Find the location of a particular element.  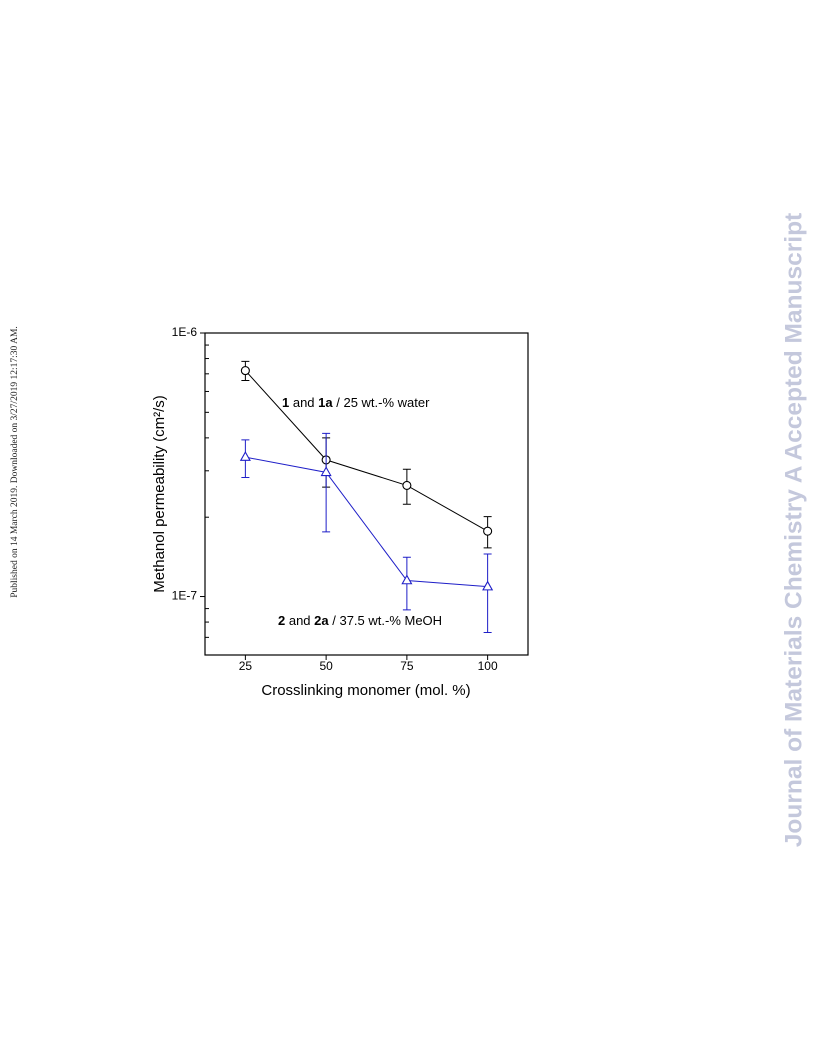

annotation: 2 and 2a / 37.5 wt.-% MeOH is located at coordinates (360, 620).